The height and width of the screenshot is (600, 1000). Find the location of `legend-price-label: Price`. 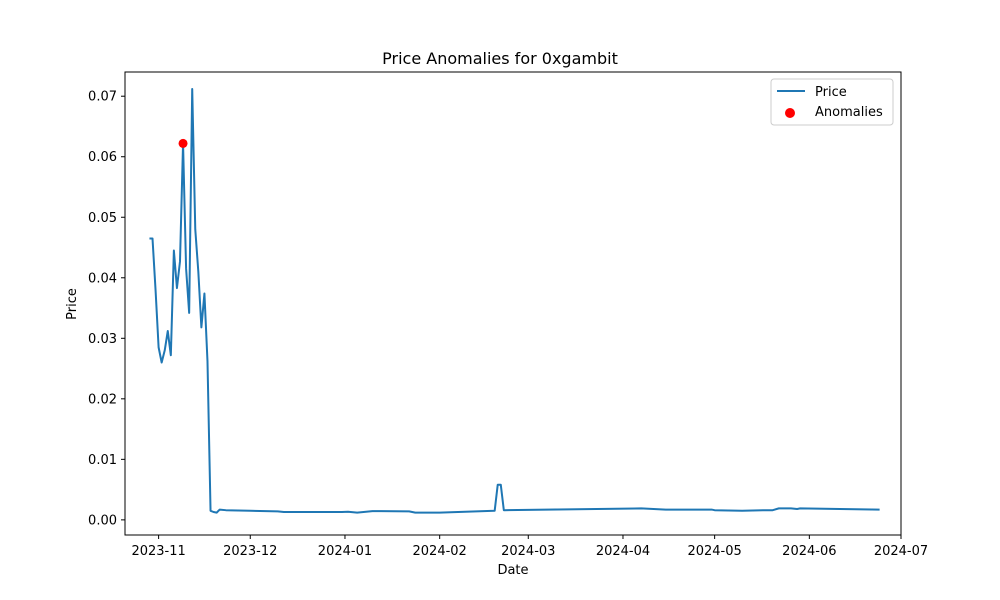

legend-price-label: Price is located at coordinates (831, 92).